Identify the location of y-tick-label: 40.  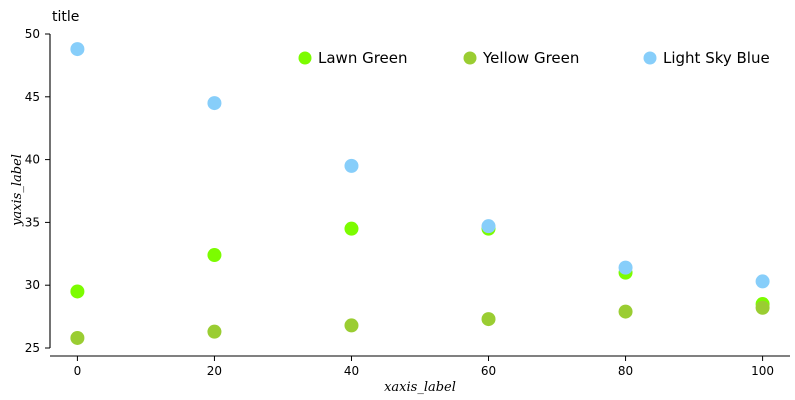
(32, 160).